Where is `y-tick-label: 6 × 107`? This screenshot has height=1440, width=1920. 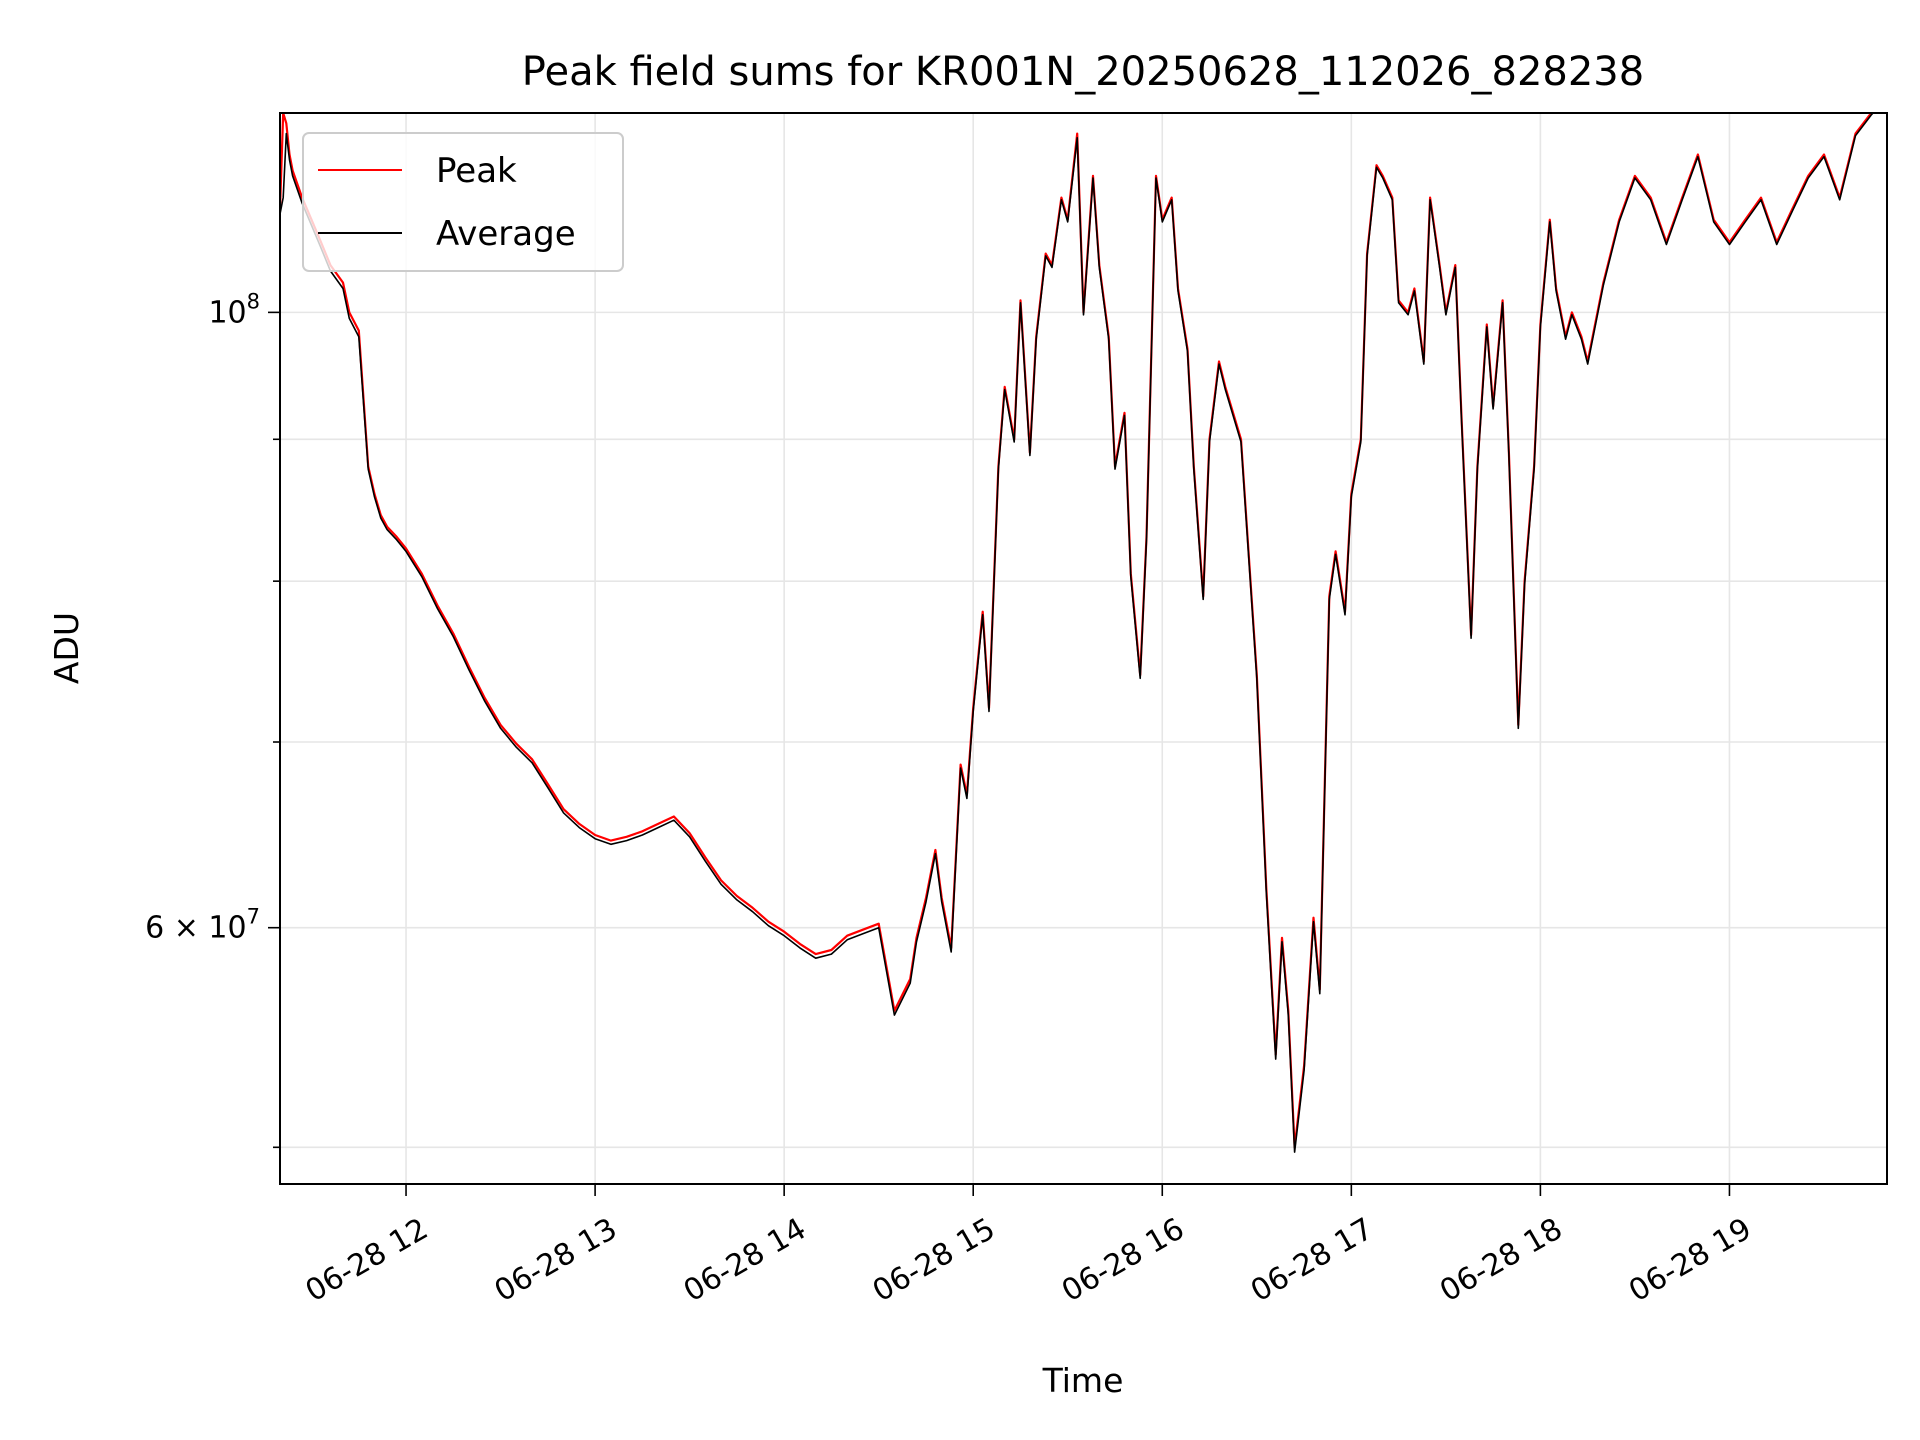
y-tick-label: 6 × 107 is located at coordinates (202, 925).